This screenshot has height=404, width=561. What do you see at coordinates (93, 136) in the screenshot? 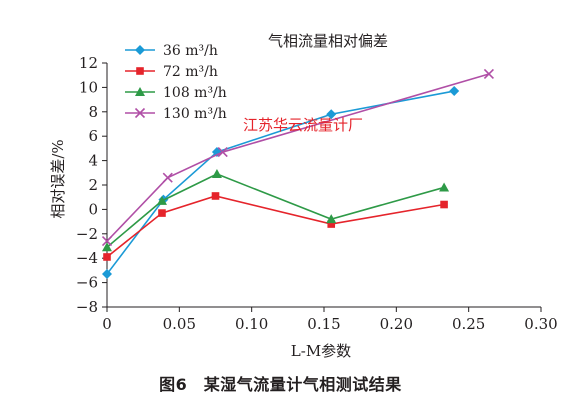
I see `y-tick-label: 6` at bounding box center [93, 136].